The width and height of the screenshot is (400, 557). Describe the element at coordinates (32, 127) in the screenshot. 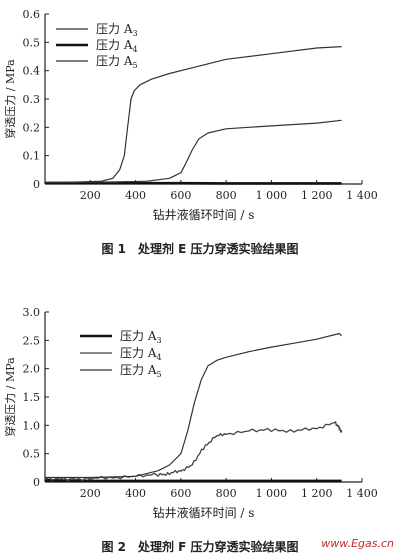

I see `y-tick-label: 0.2` at that location.